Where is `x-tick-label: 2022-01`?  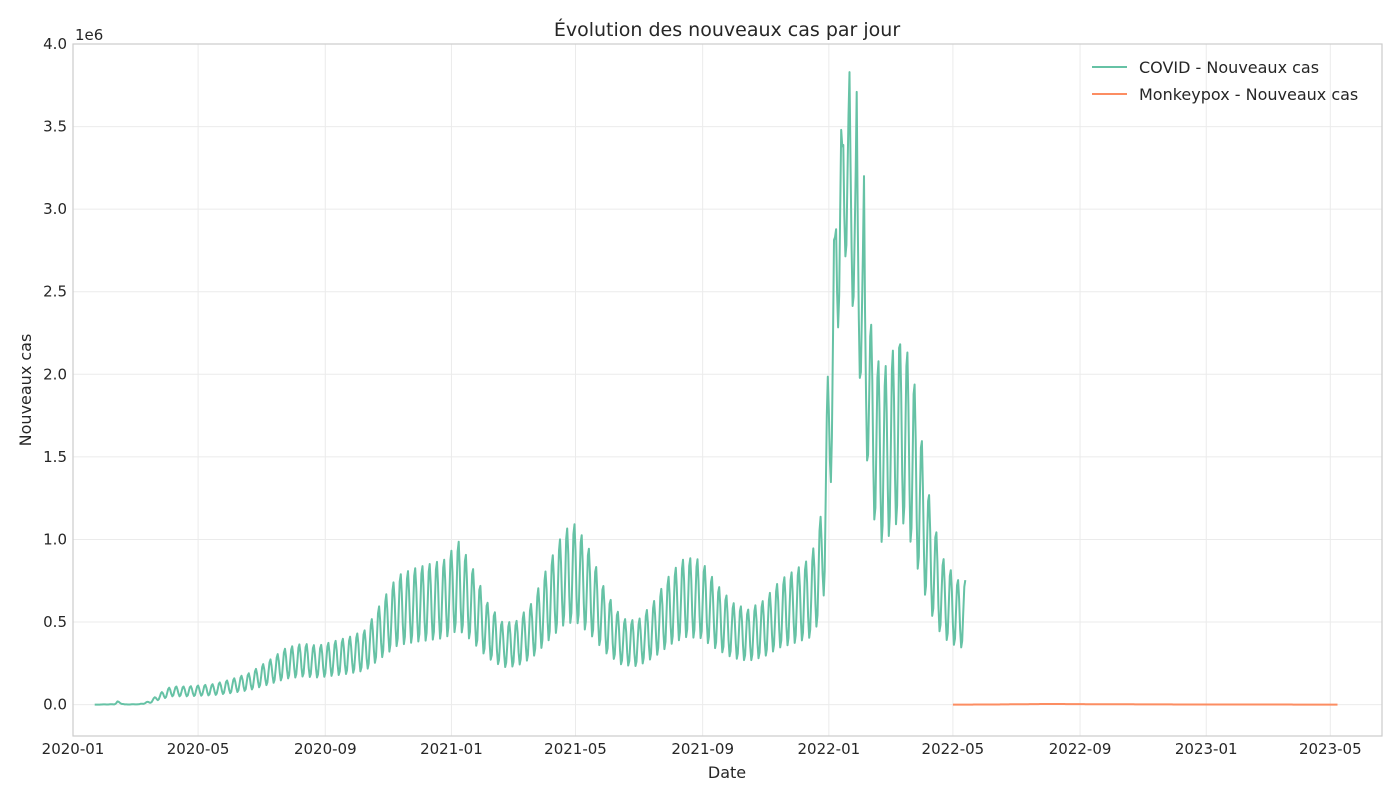 x-tick-label: 2022-01 is located at coordinates (828, 749).